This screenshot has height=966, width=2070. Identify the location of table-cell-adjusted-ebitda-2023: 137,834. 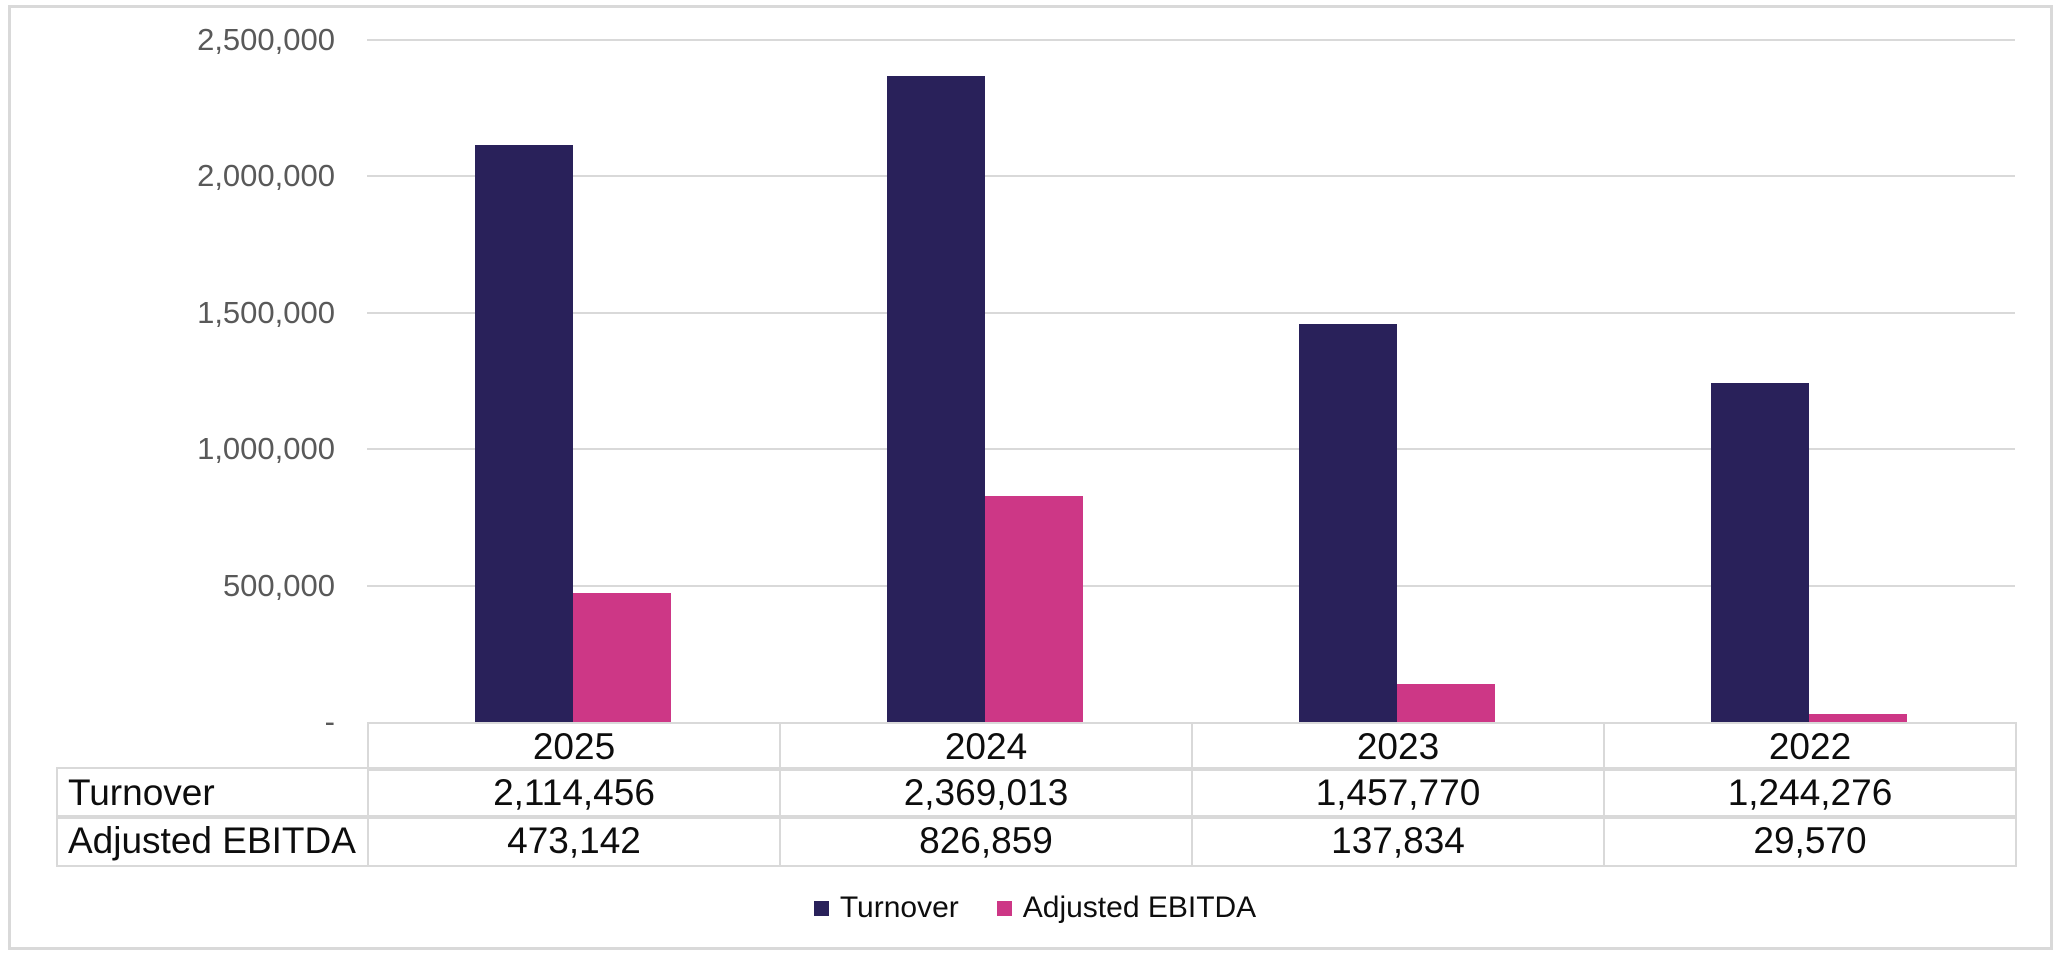
(1398, 841).